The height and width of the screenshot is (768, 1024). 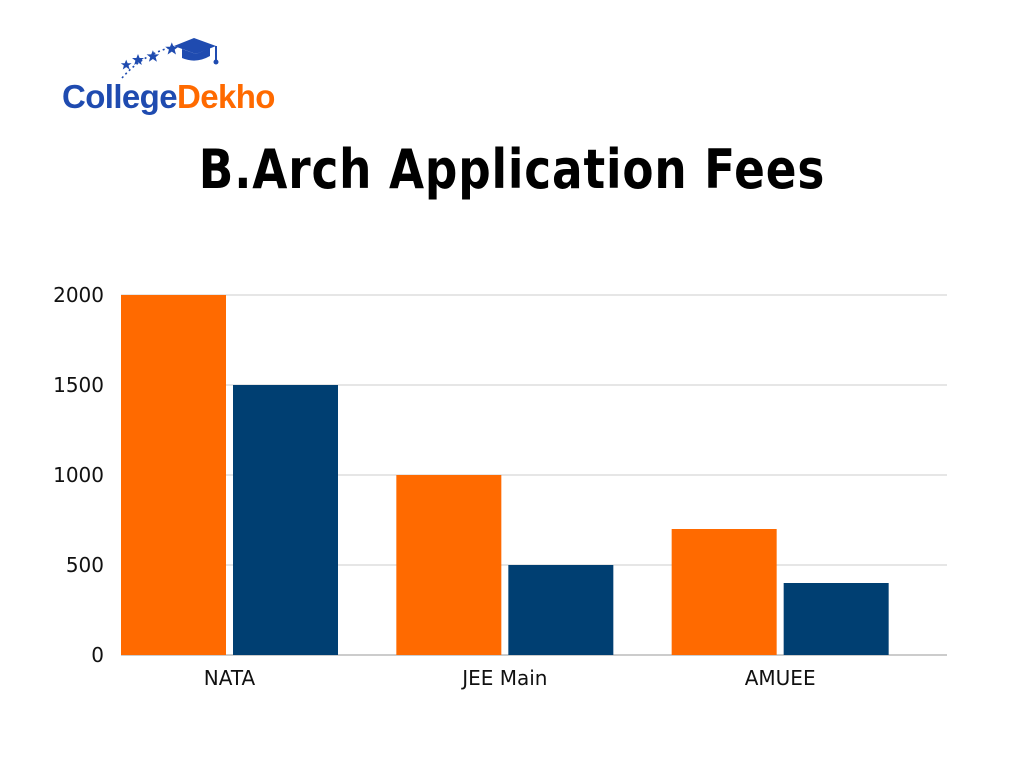 What do you see at coordinates (85, 565) in the screenshot?
I see `y-tick-label: 500` at bounding box center [85, 565].